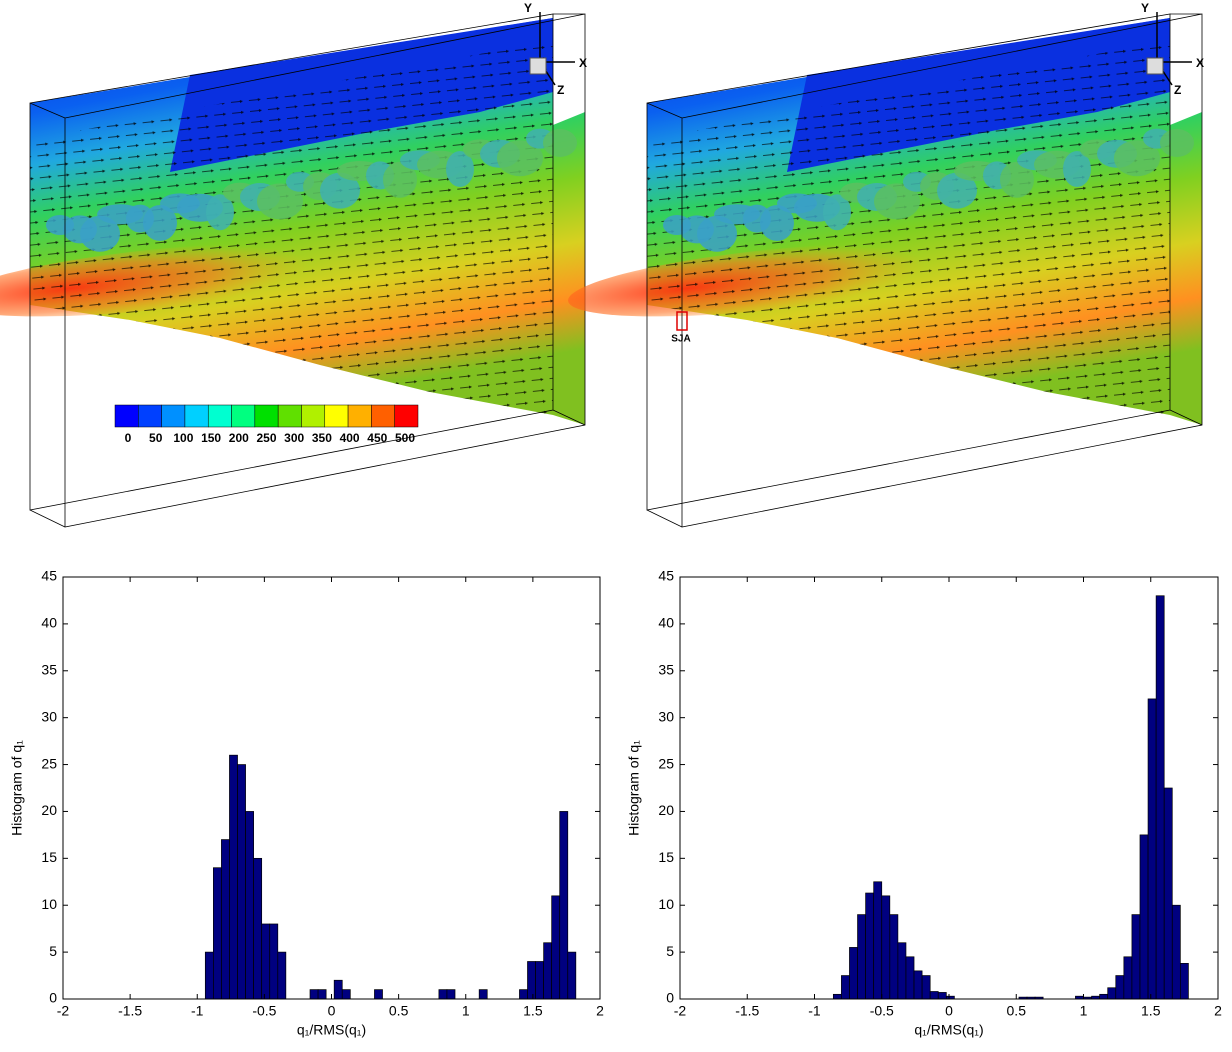  Describe the element at coordinates (682, 321) in the screenshot. I see `sja-marker` at that location.